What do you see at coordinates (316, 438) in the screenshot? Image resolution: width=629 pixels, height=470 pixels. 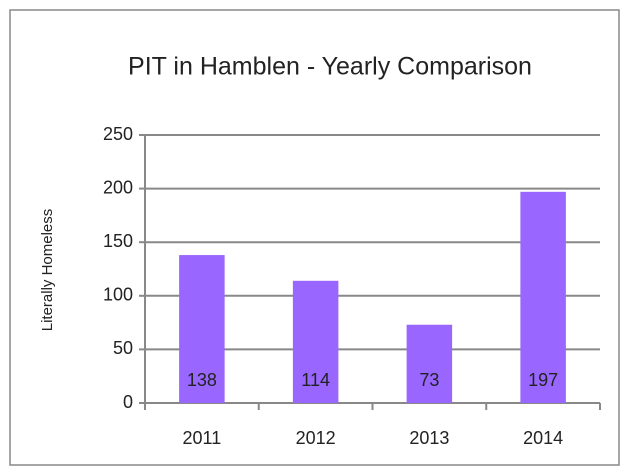 I see `x-tick-label: 2012` at bounding box center [316, 438].